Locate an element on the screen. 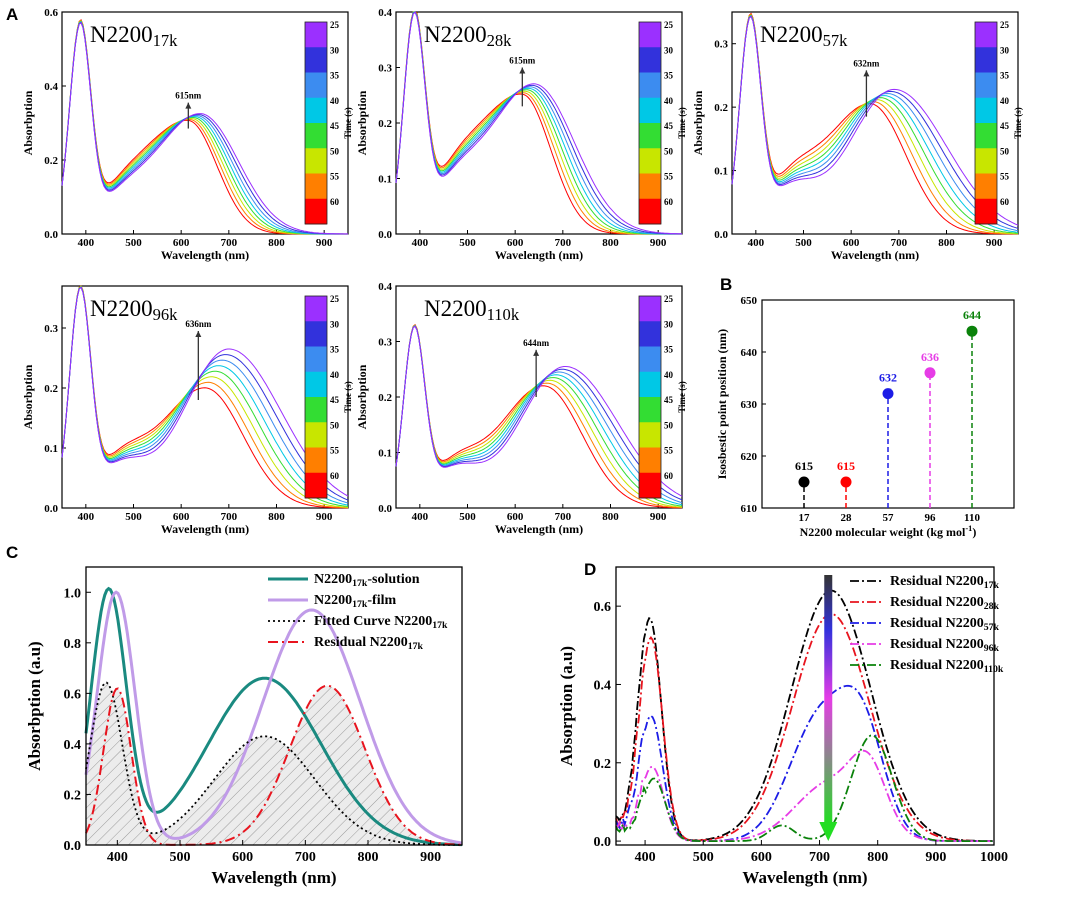 This screenshot has height=900, width=1071. series-110k is located at coordinates (804, 788).